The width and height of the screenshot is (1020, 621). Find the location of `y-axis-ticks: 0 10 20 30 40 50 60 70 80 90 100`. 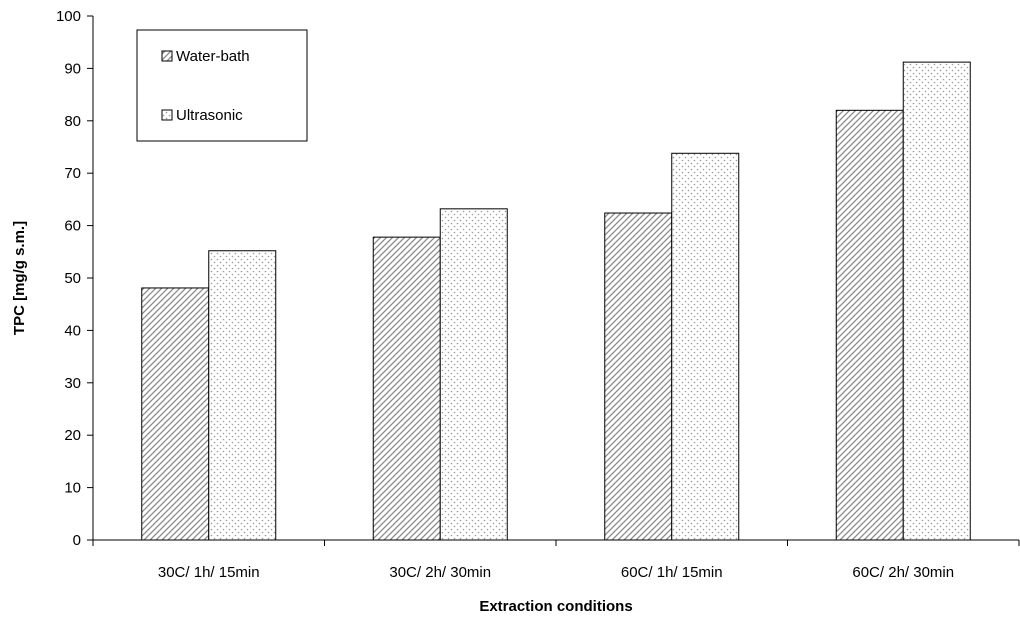

y-axis-ticks: 0 10 20 30 40 50 60 70 80 90 100 is located at coordinates (74, 278).